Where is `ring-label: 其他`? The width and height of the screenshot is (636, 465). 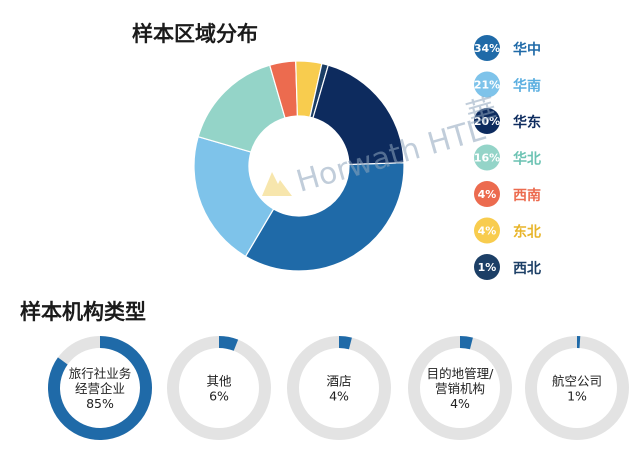
ring-label: 其他 is located at coordinates (219, 381).